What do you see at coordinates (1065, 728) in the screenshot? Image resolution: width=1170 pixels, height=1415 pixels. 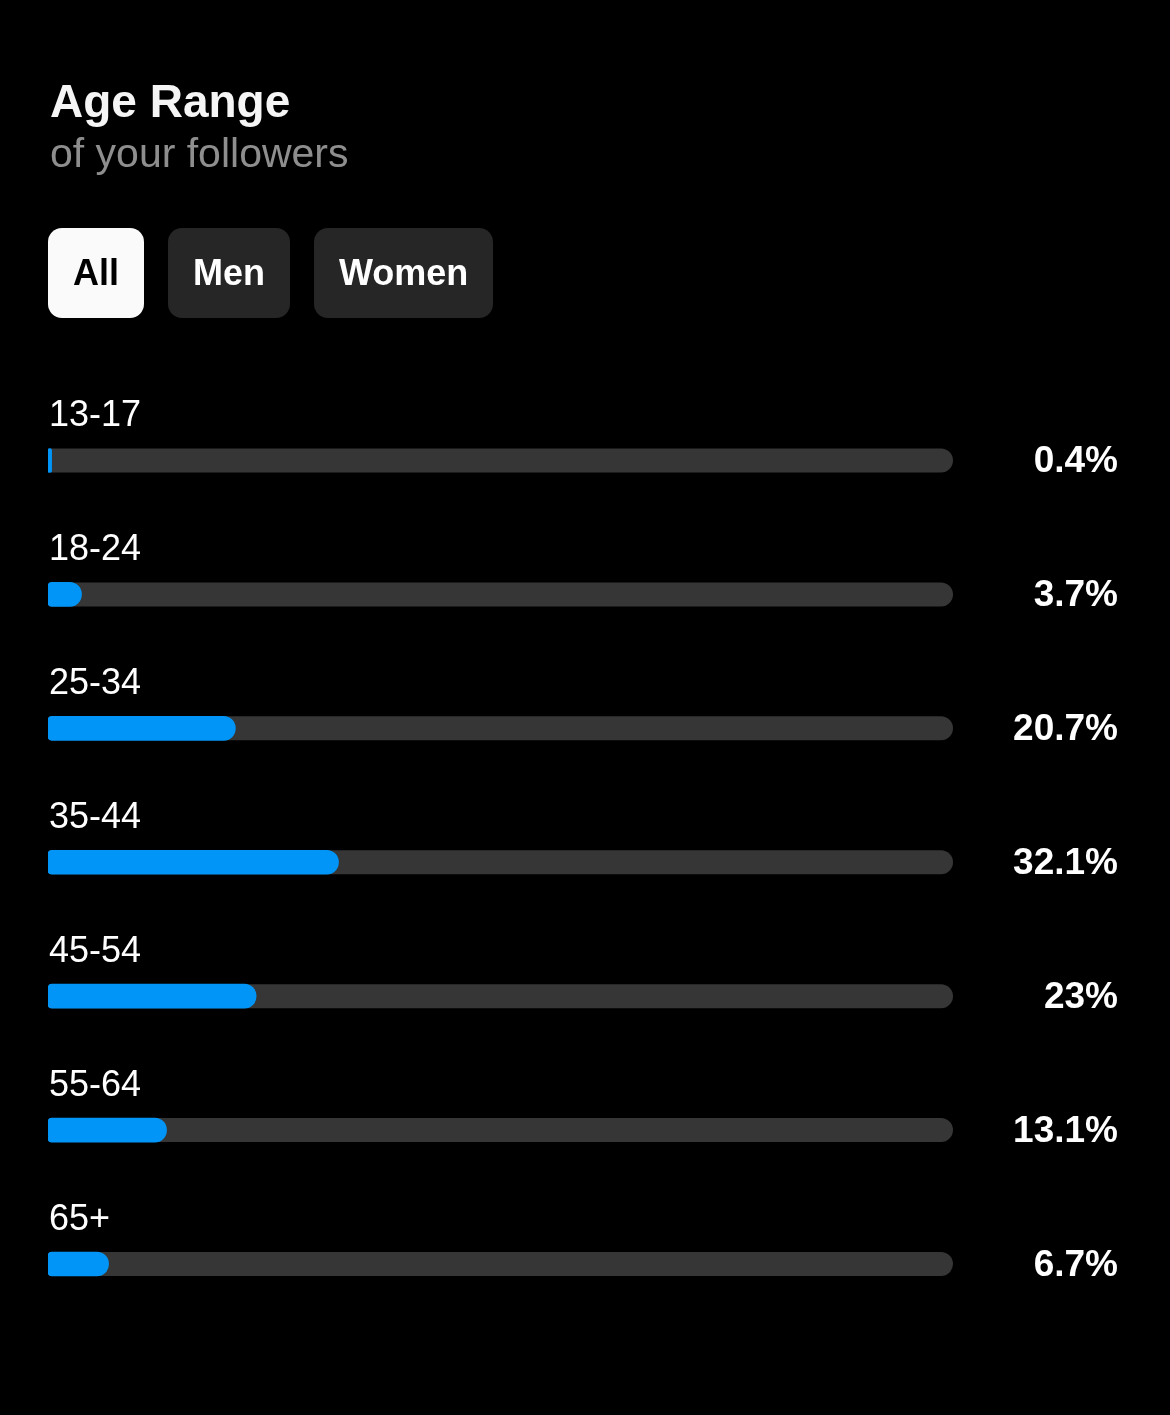 I see `data-label: 20.7%` at bounding box center [1065, 728].